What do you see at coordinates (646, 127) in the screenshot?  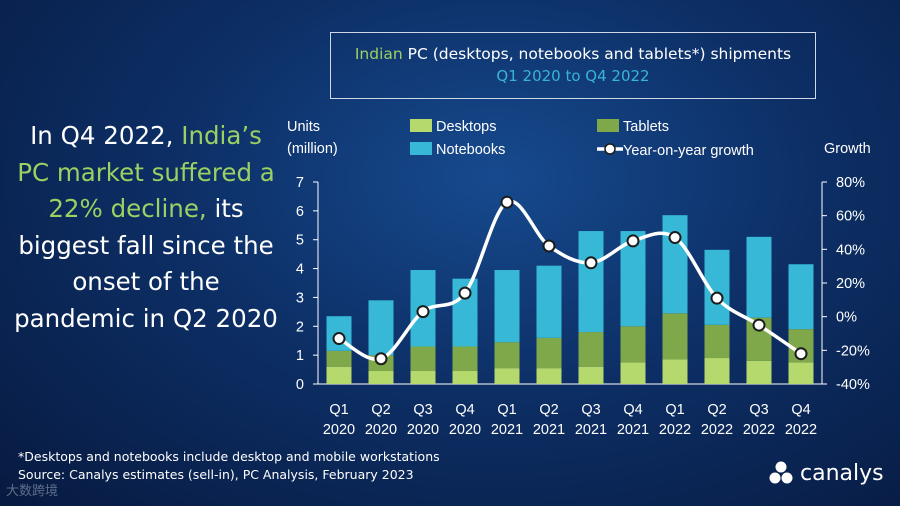 I see `legend-label: Tablets` at bounding box center [646, 127].